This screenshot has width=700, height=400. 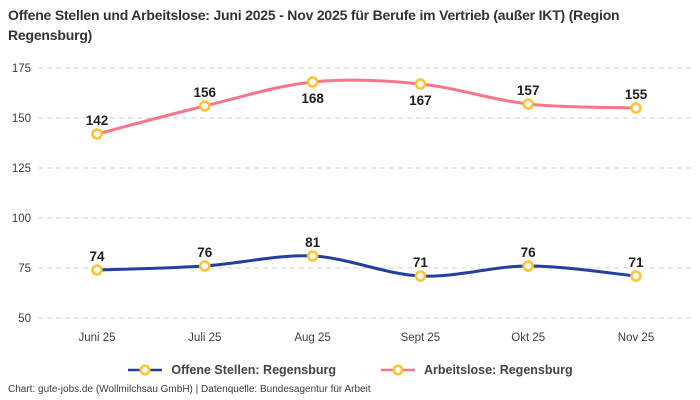 What do you see at coordinates (366, 107) in the screenshot?
I see `series-line-Arbeitslose: Regensburg` at bounding box center [366, 107].